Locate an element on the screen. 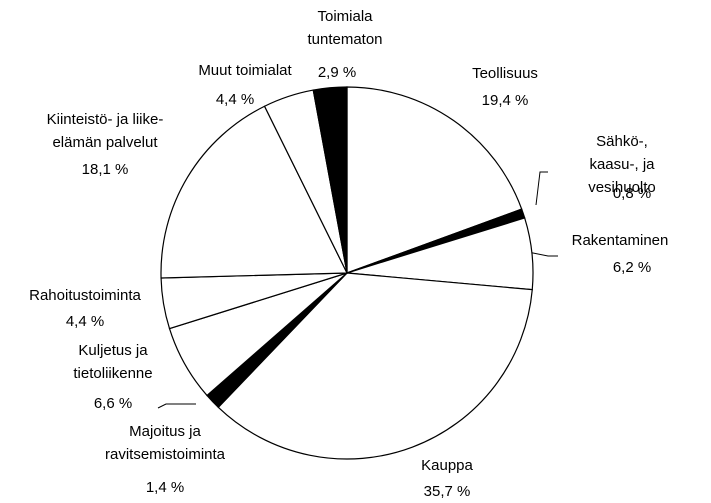  slice-label: Teollisuus is located at coordinates (505, 73).